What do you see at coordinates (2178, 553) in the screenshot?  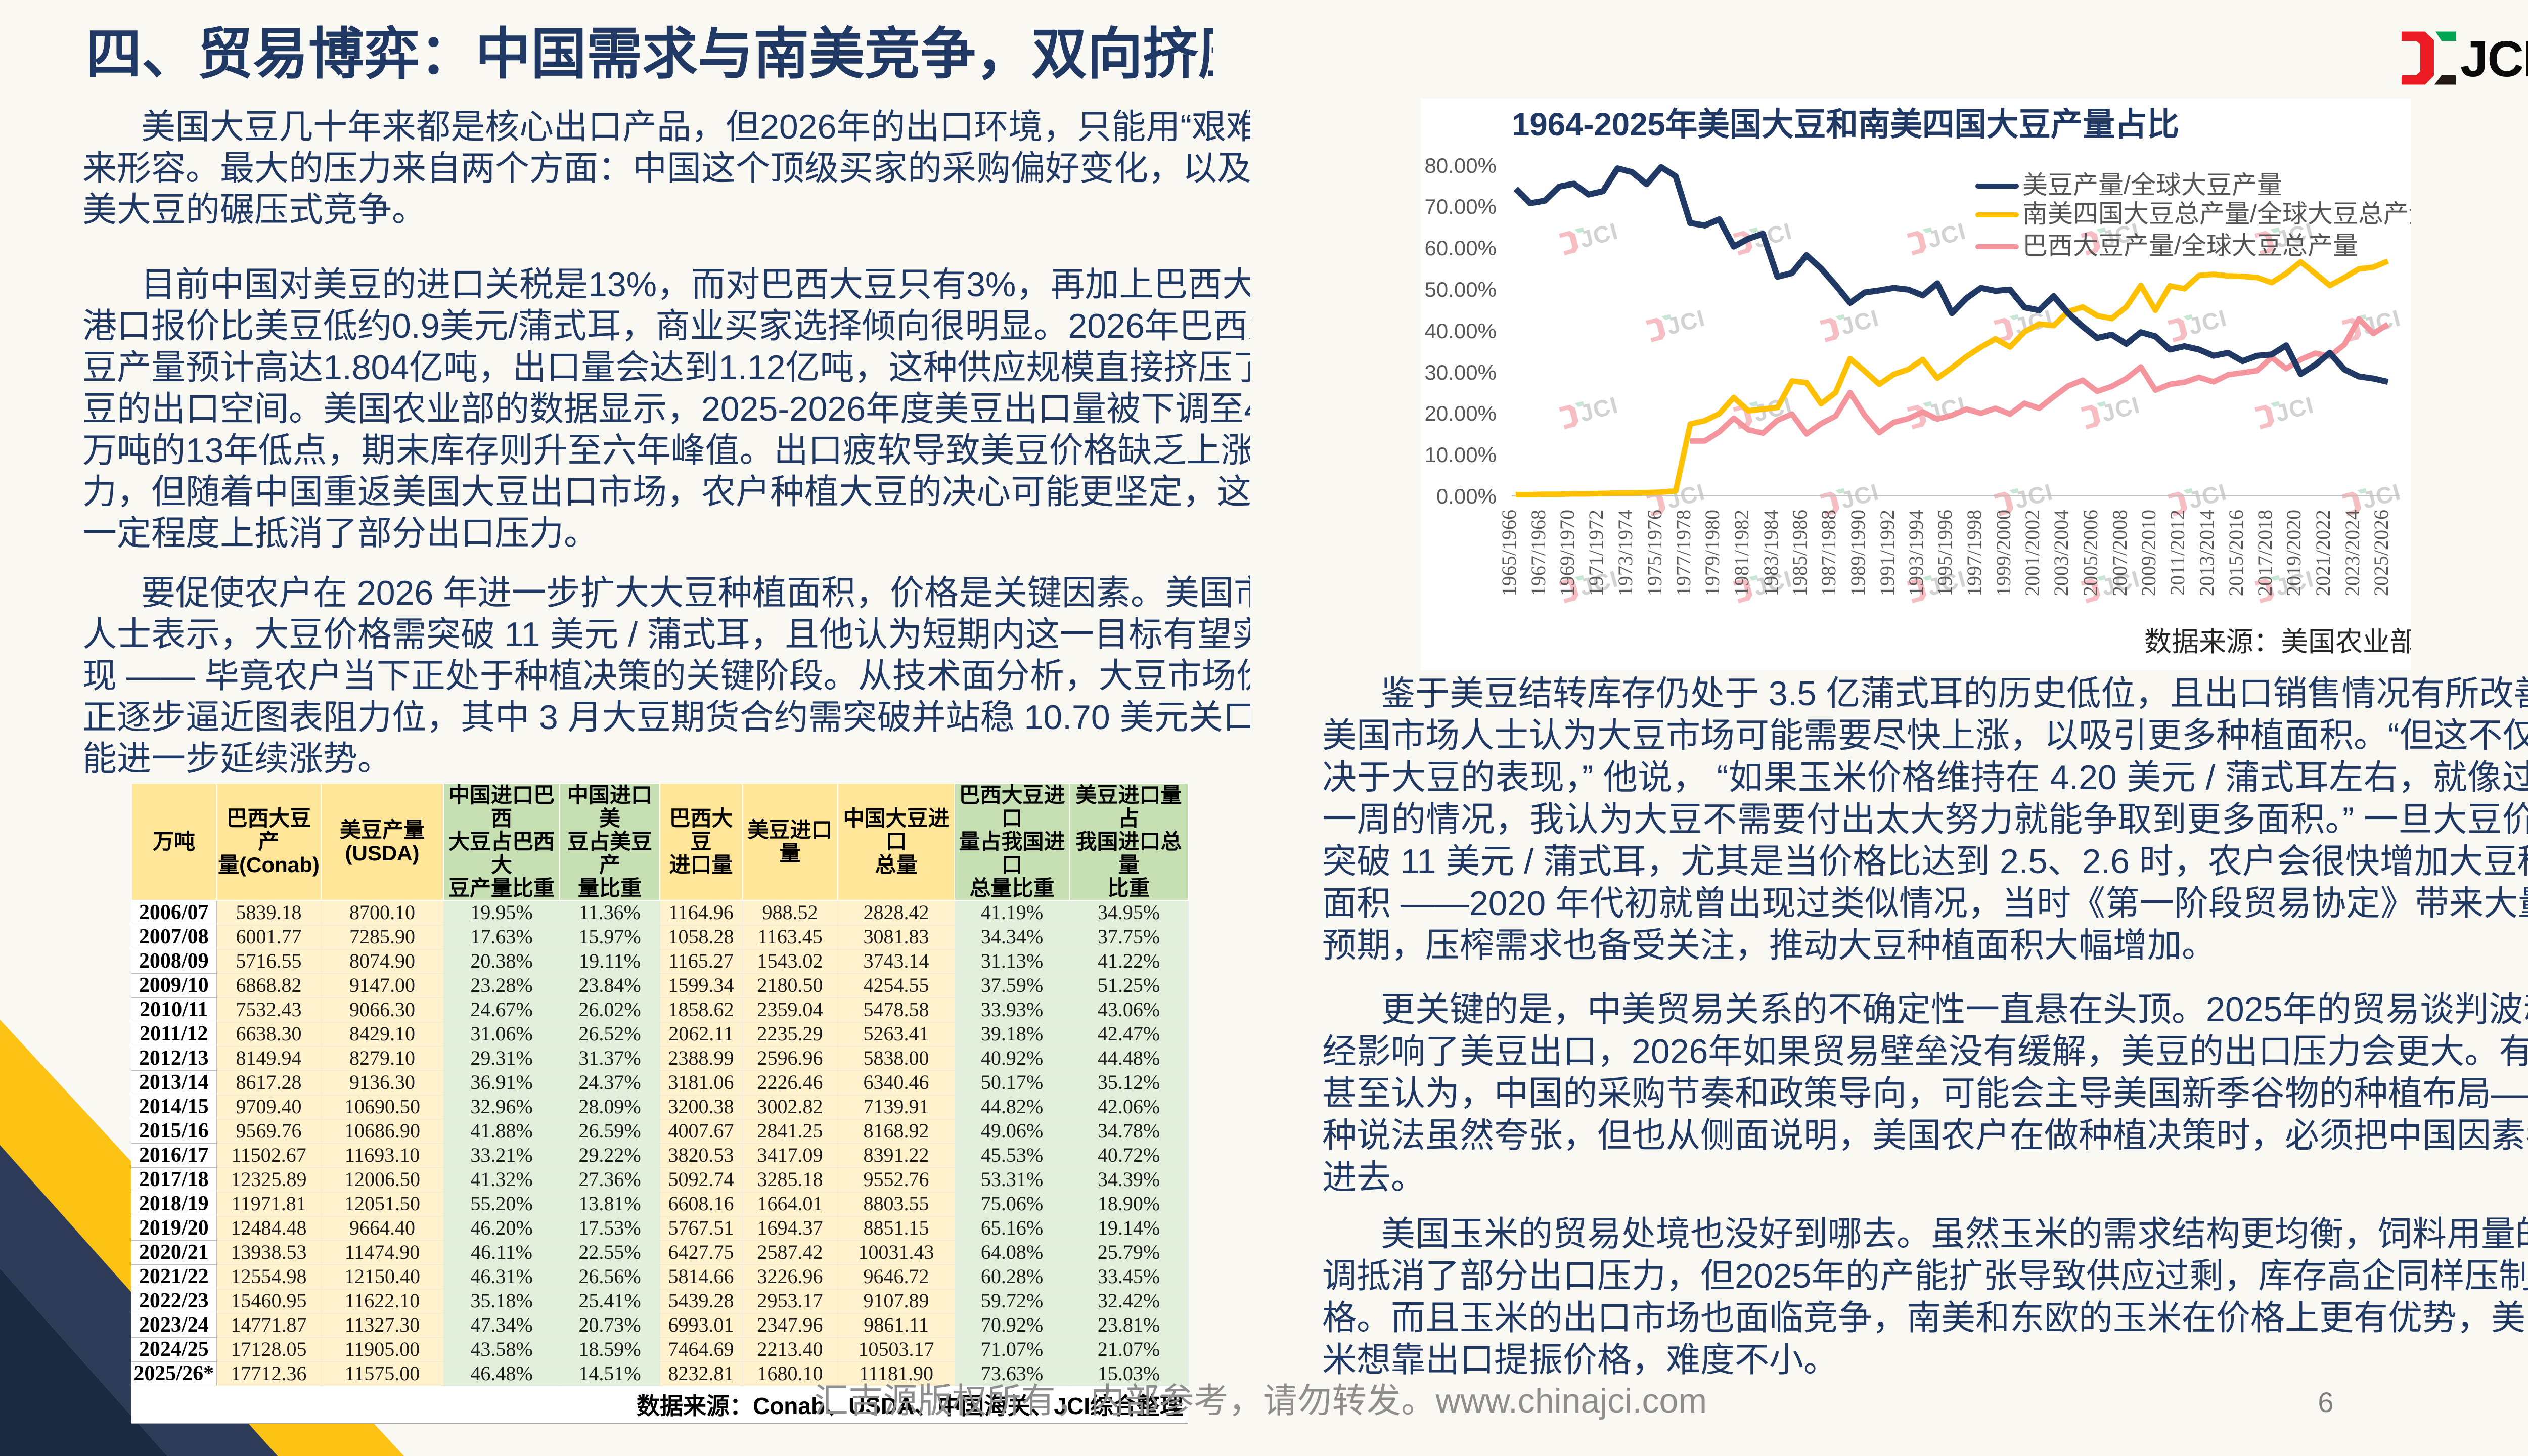 I see `svg-text: 2011/2012` at bounding box center [2178, 553].